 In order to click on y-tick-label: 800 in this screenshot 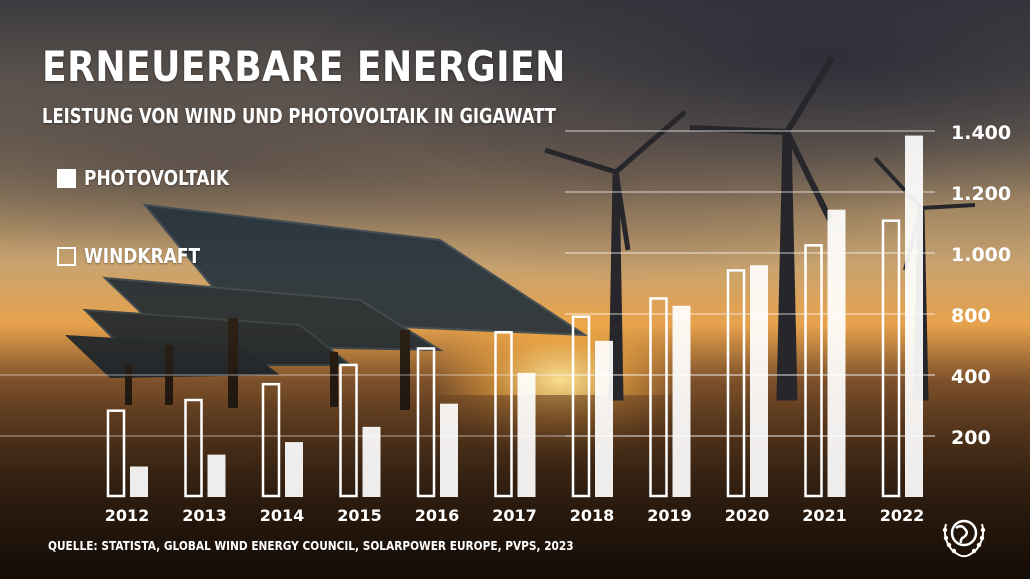, I will do `click(971, 316)`.